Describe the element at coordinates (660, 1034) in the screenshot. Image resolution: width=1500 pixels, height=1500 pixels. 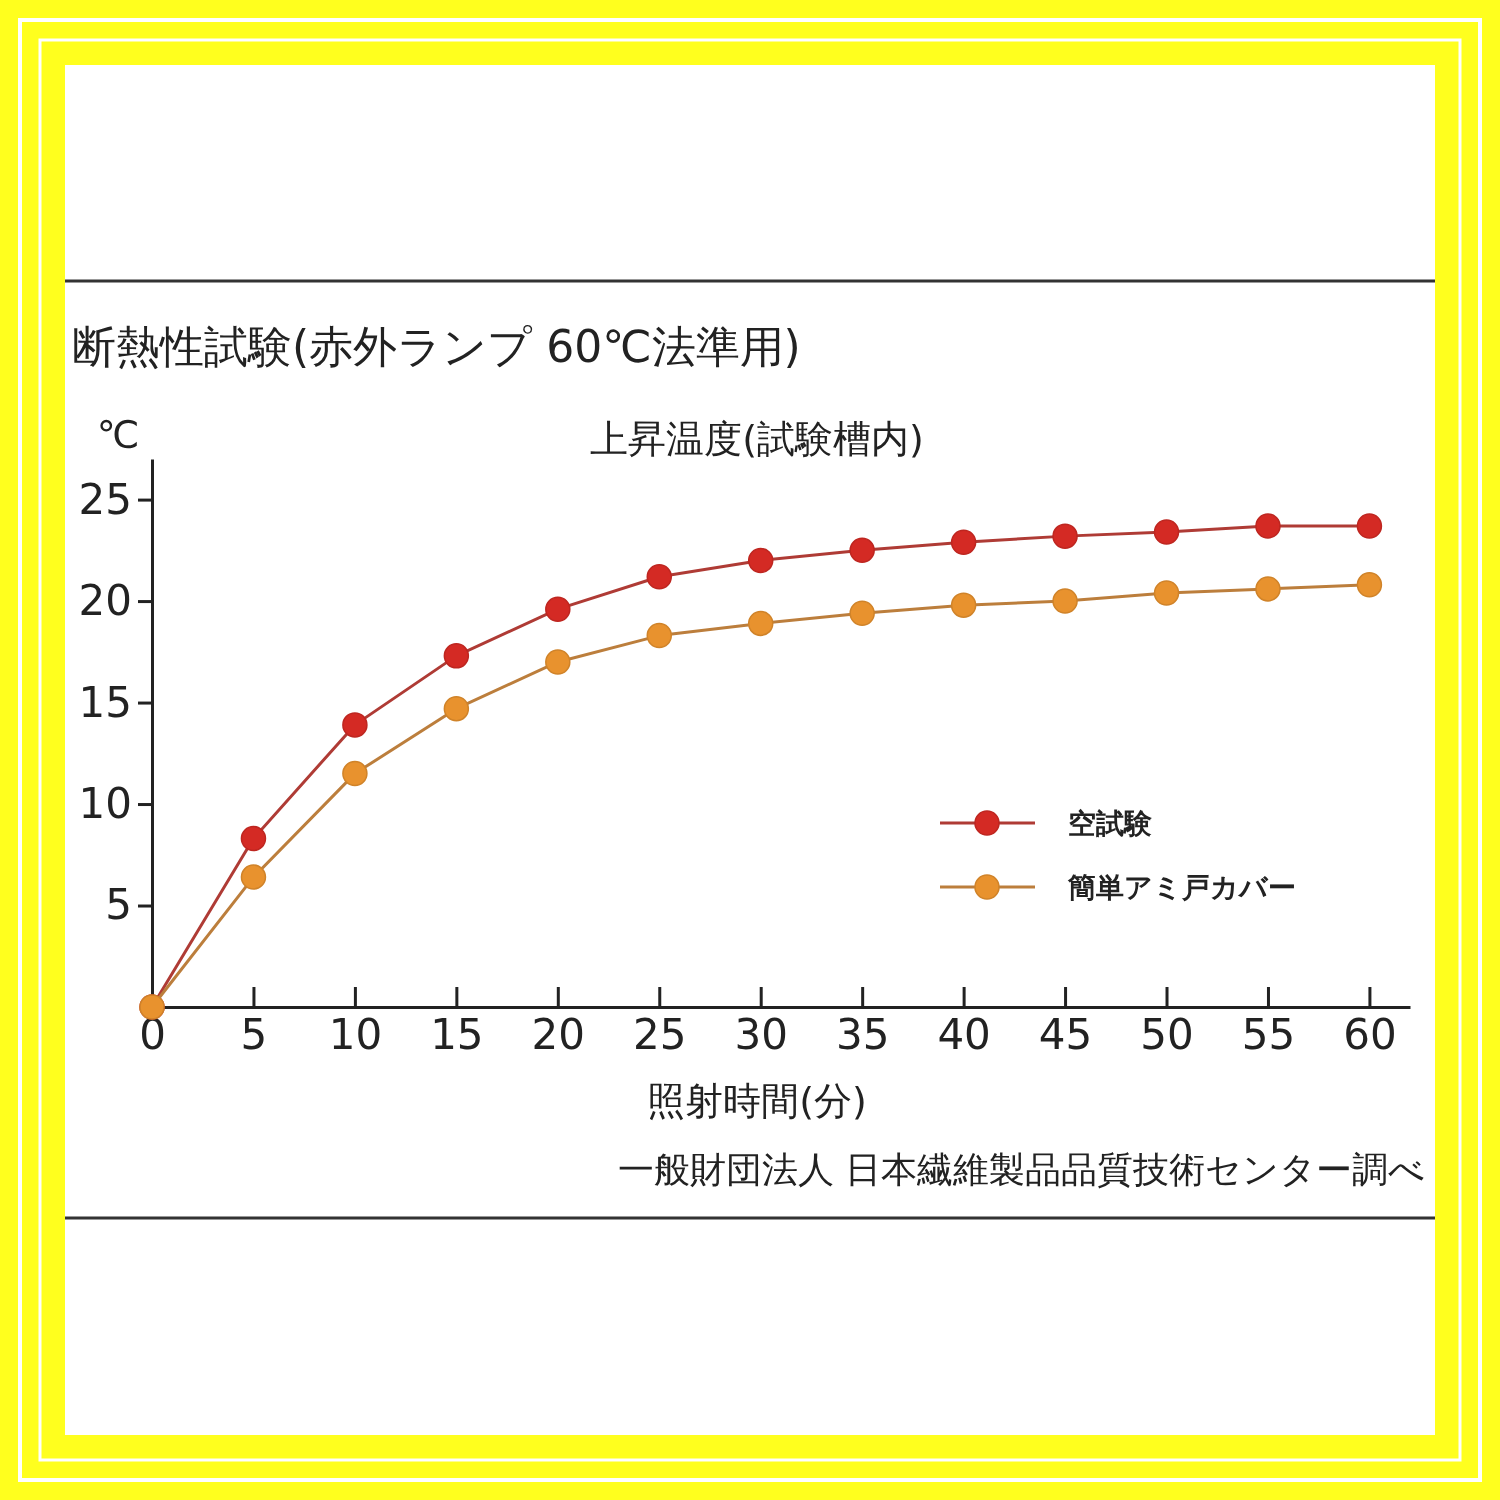
I see `x-tick-label: 25` at that location.